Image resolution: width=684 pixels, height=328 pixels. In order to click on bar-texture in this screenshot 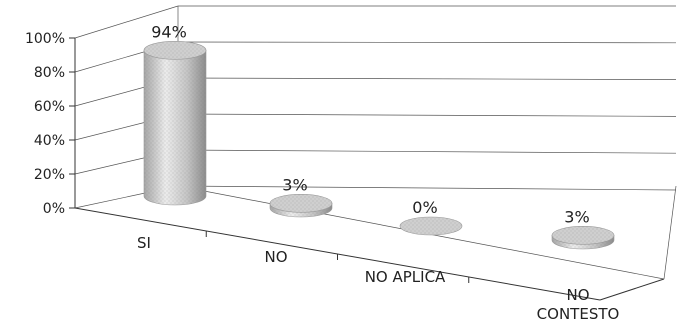, I will do `click(175, 127)`.